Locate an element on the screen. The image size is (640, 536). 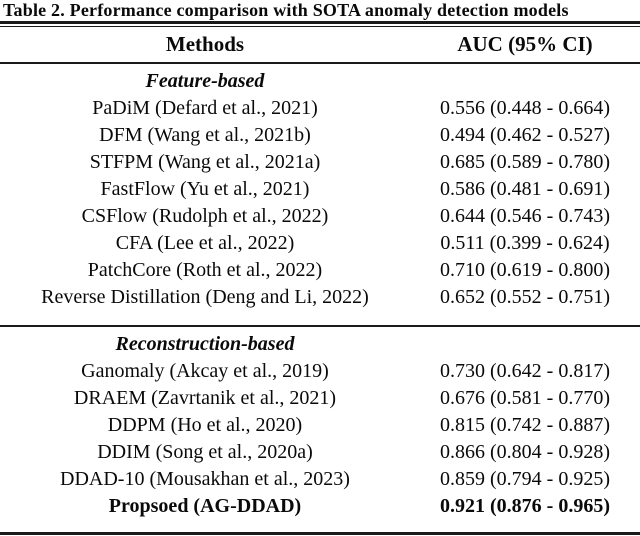
top-rule-thick is located at coordinates (320, 22).